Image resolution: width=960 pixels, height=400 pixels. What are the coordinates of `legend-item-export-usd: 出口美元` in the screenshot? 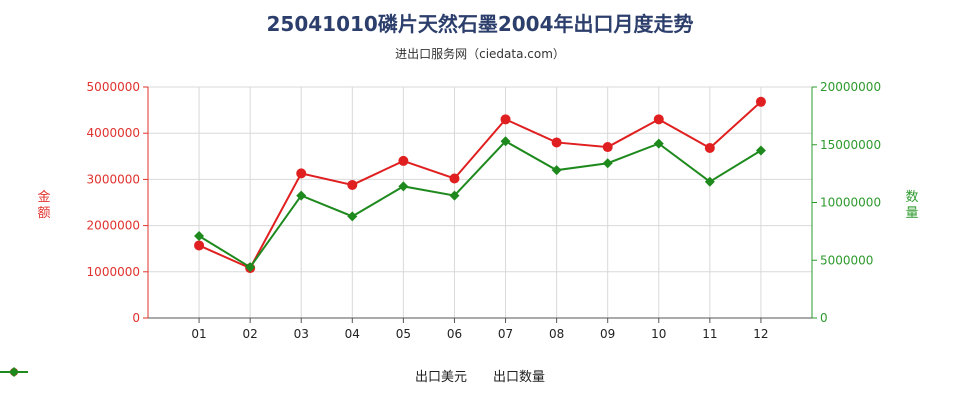 It's located at (233, 375).